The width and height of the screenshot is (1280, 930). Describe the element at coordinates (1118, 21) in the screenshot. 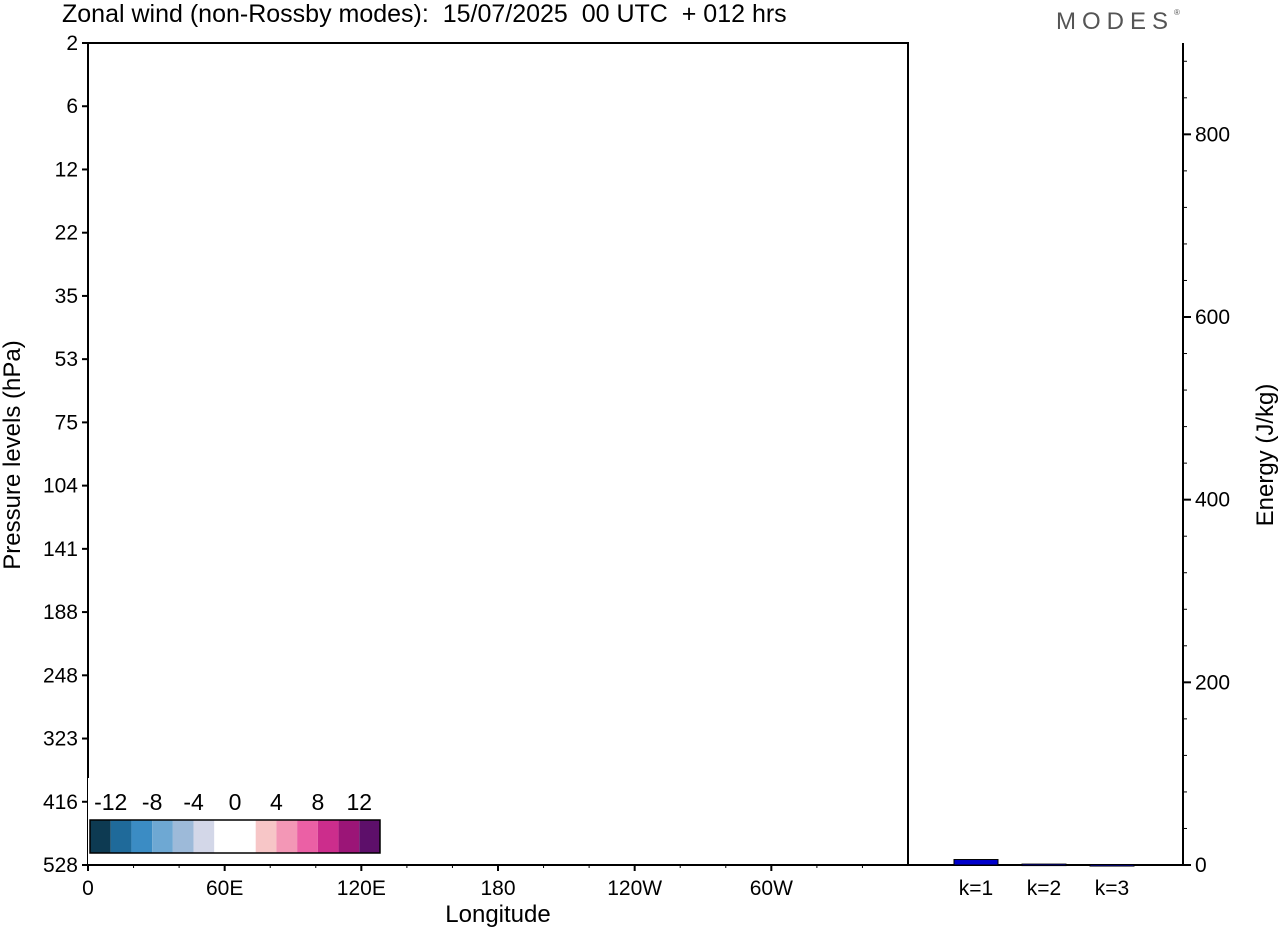

I see `modes-logo: MODES®` at that location.